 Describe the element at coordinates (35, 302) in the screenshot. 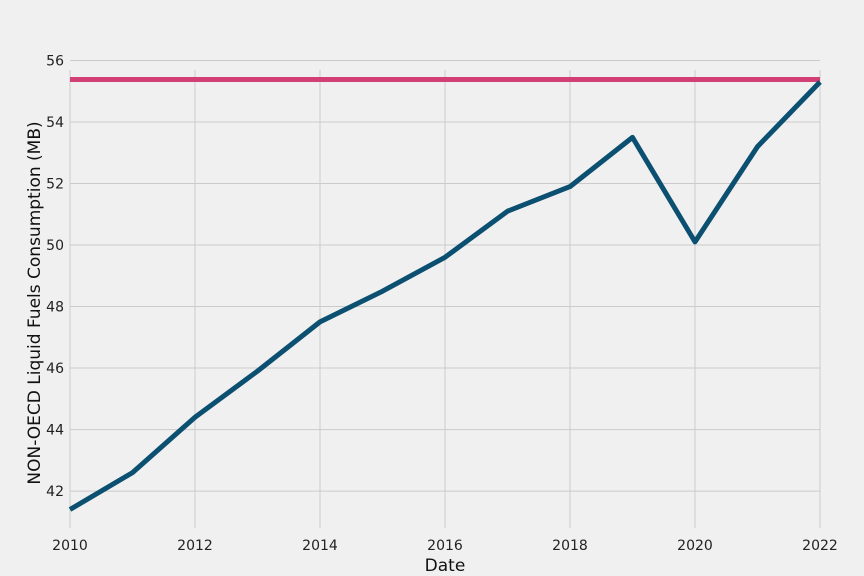

I see `y-axis-title: NON-OECD Liquid Fuels Consumption (MB)` at that location.